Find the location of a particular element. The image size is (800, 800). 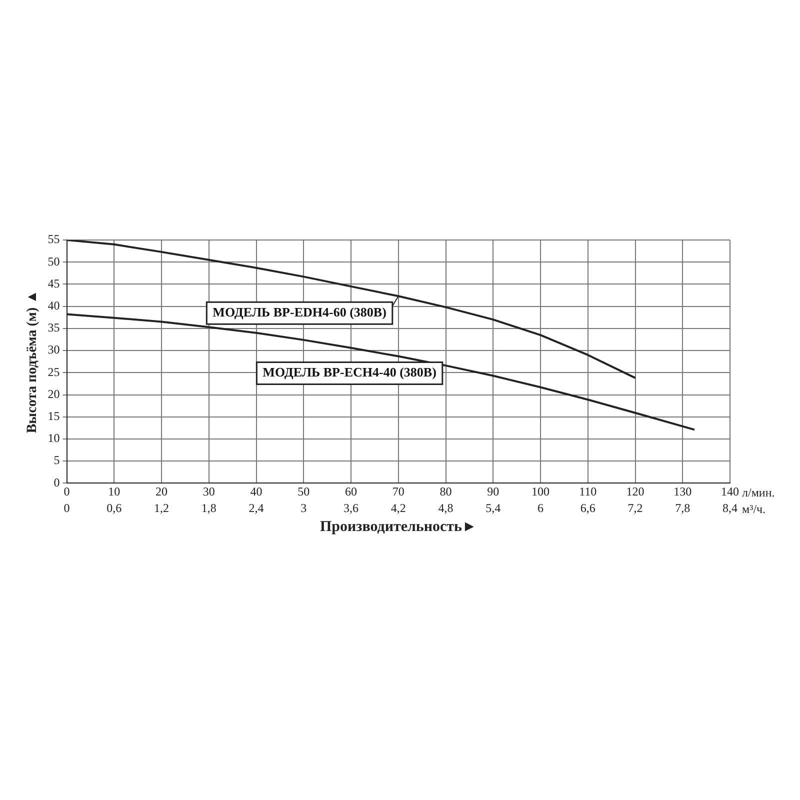

y-tick-label: 25 is located at coordinates (54, 371).